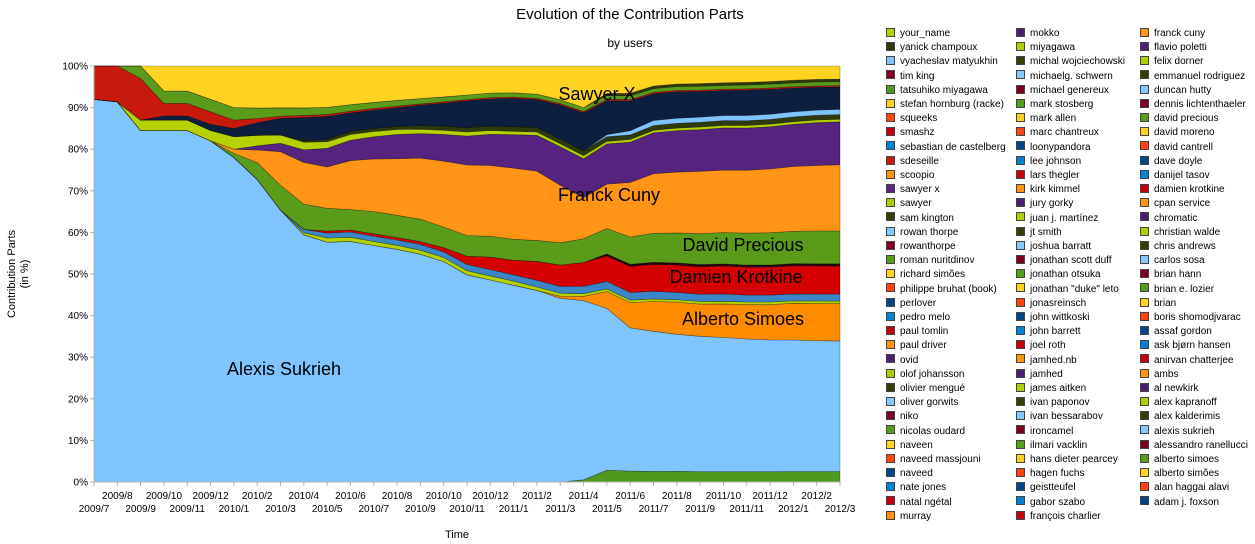 The width and height of the screenshot is (1255, 544). I want to click on legend-label: loonypandora, so click(1060, 147).